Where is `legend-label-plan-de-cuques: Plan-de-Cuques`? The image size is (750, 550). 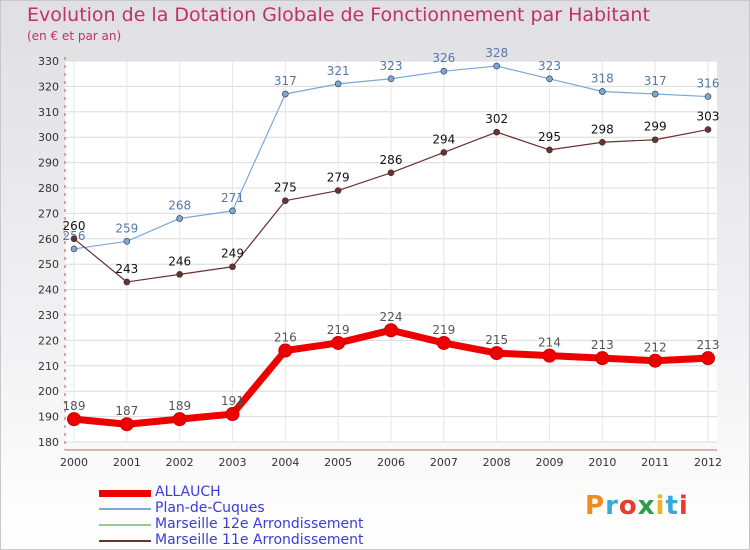 legend-label-plan-de-cuques: Plan-de-Cuques is located at coordinates (210, 508).